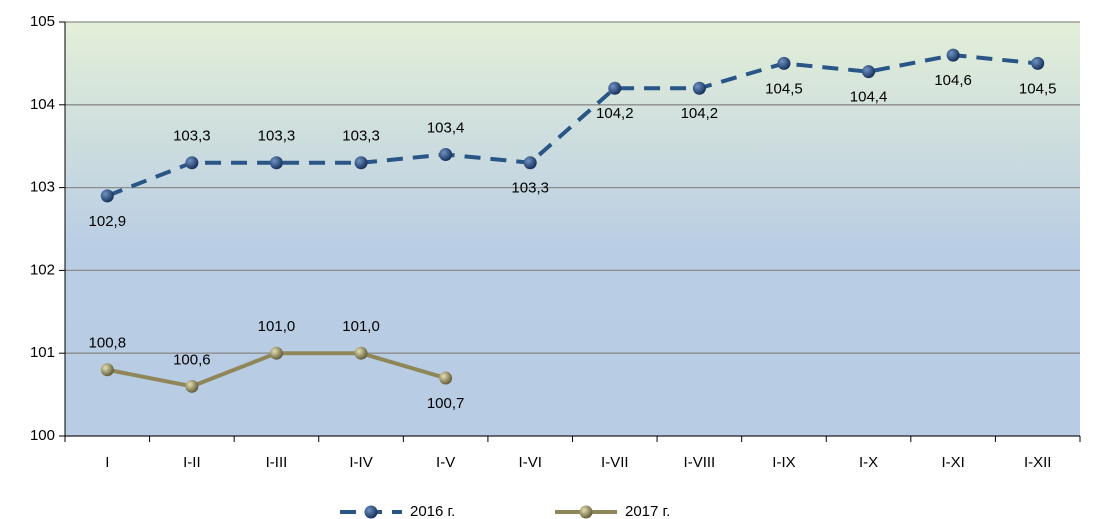 The image size is (1097, 519). Describe the element at coordinates (446, 403) in the screenshot. I see `data-label: 100,7` at that location.